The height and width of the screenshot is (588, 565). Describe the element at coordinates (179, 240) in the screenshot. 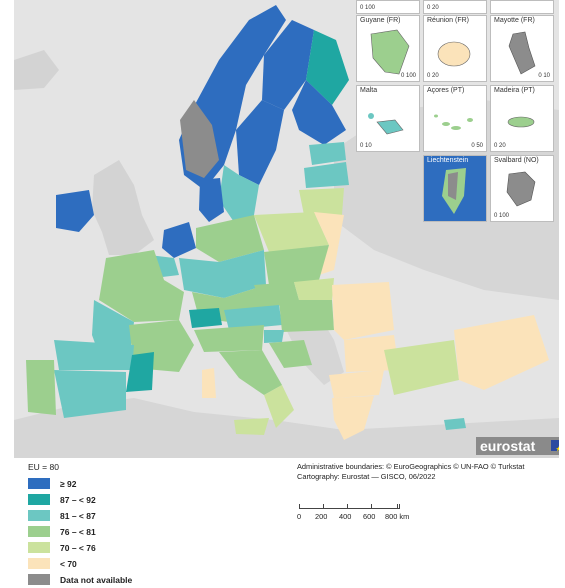

I see `region-netherlands` at that location.